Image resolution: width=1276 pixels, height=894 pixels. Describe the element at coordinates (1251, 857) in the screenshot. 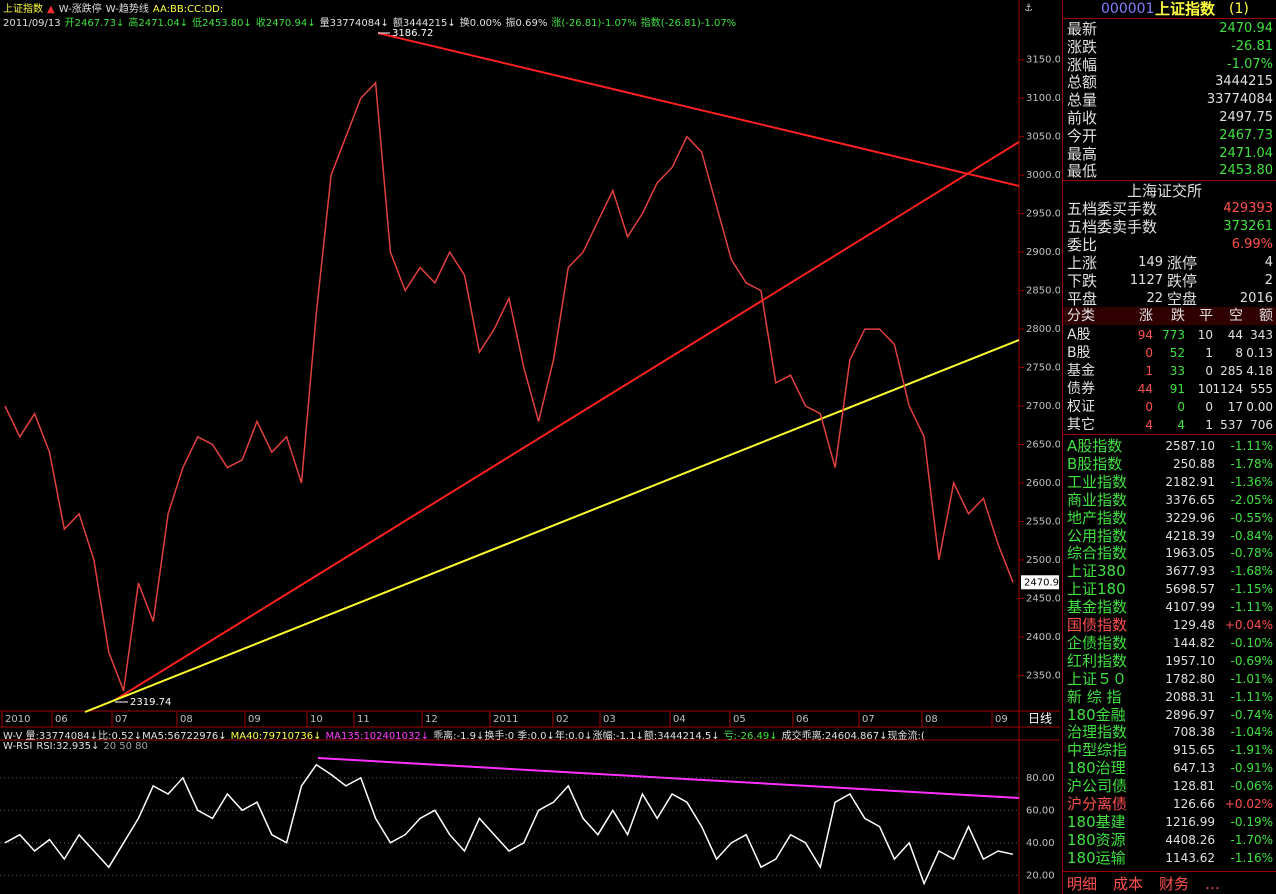

I see `index-change: -1.16%` at that location.